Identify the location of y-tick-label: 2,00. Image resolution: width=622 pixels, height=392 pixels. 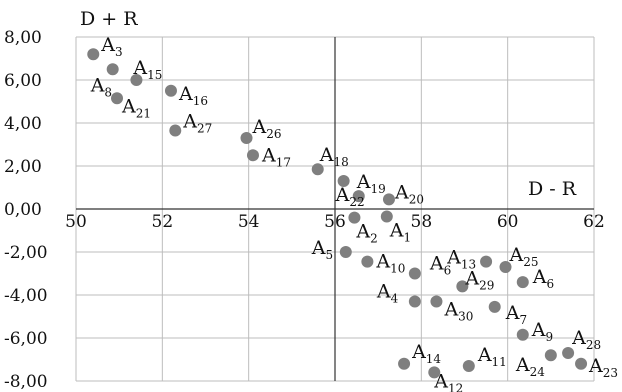
(23, 167).